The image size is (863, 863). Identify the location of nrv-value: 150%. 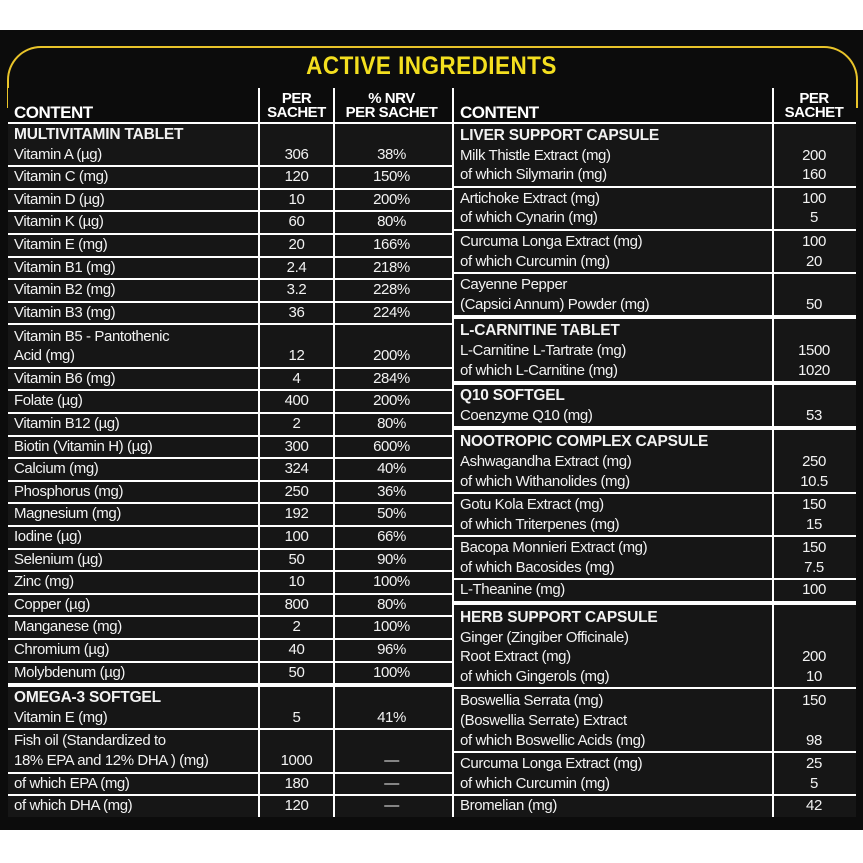
(391, 177).